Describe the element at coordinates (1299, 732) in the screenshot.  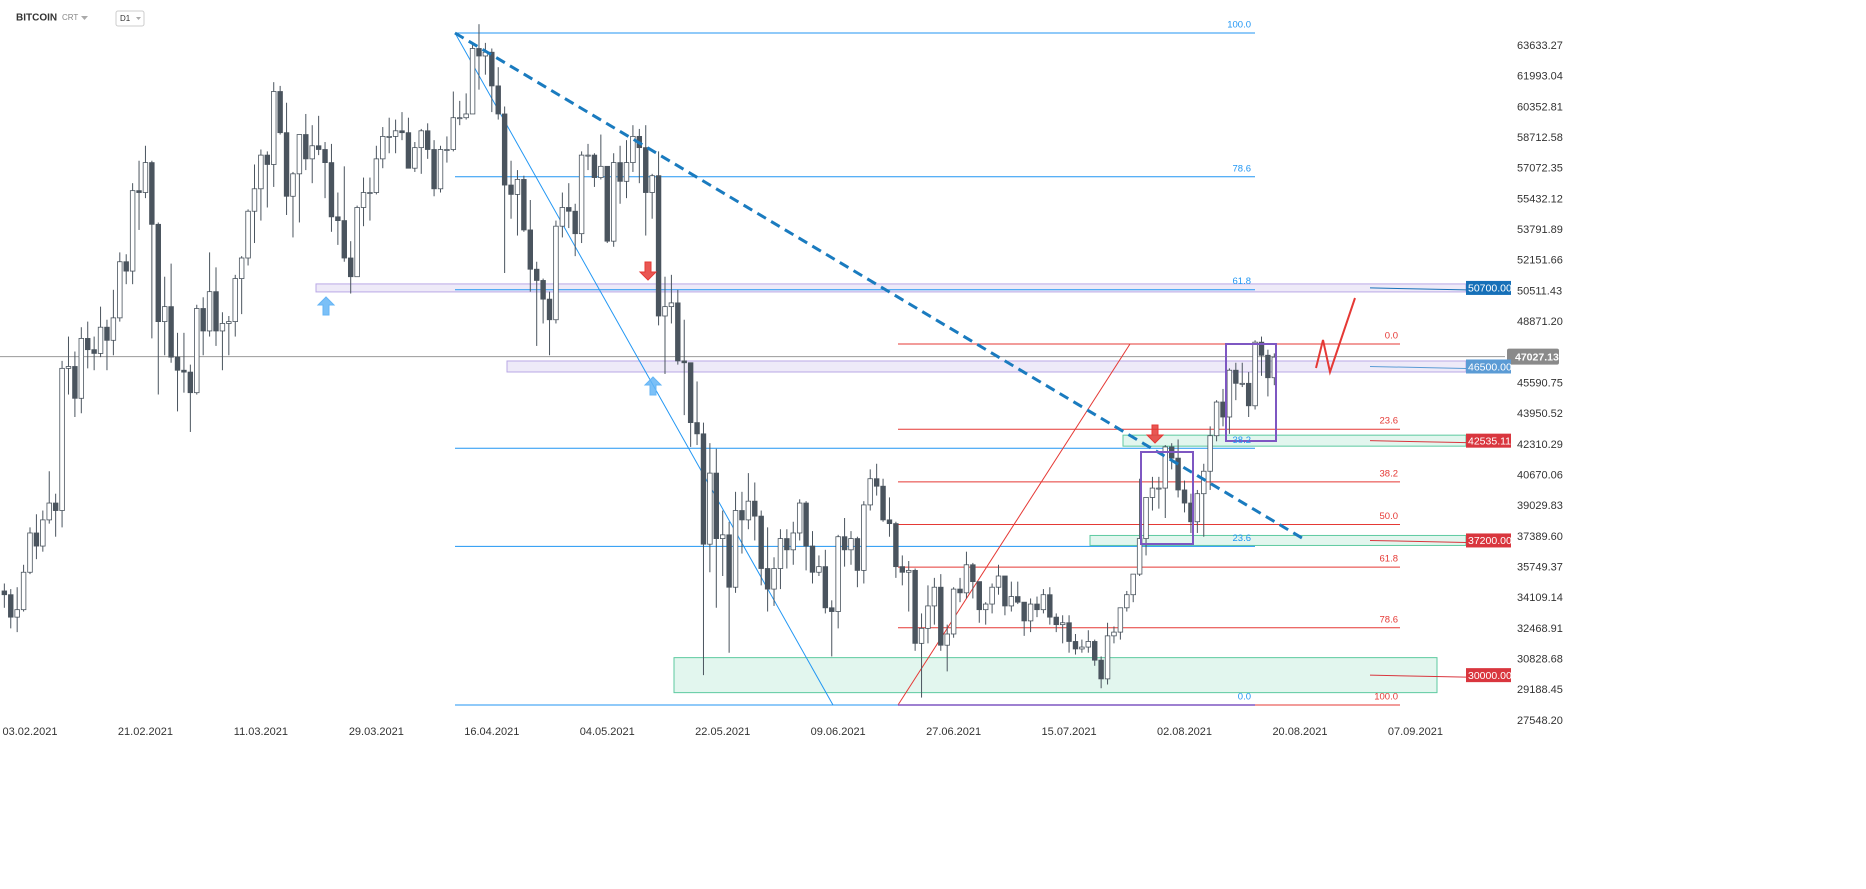
I see `x-tick-label: 20.08.2021` at that location.